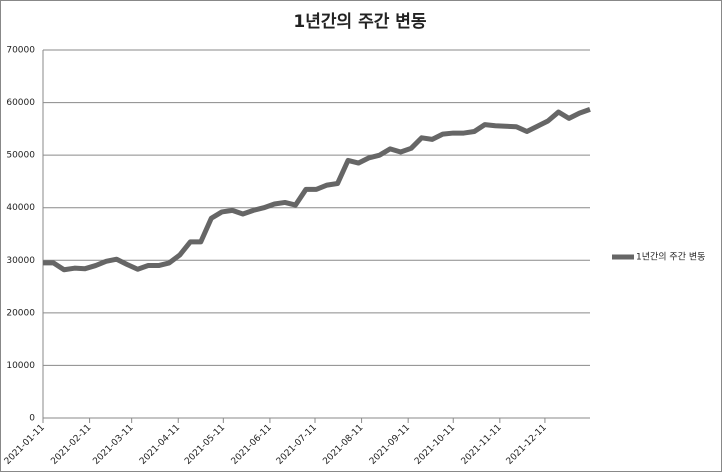  Describe the element at coordinates (20, 103) in the screenshot. I see `y-tick-label: 60000` at that location.